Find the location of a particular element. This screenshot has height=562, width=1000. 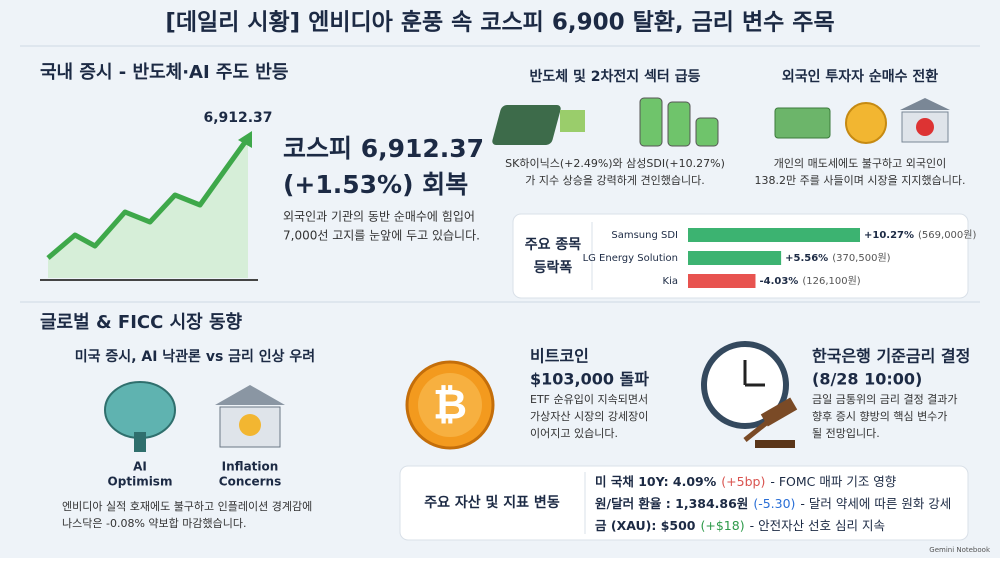

indicator-note: - 달러 약세에 따른 원화 강세 is located at coordinates (875, 503).